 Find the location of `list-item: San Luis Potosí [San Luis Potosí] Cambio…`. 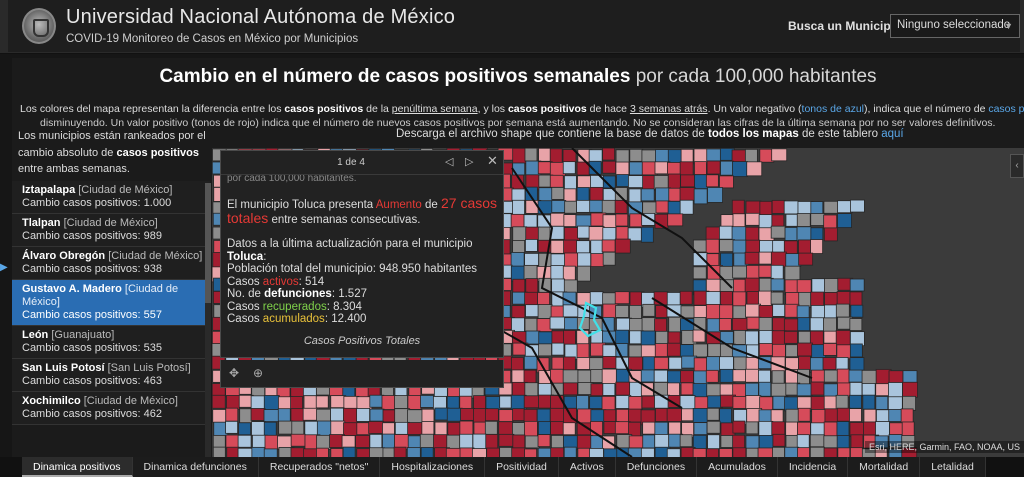

list-item: San Luis Potosí [San Luis Potosí] Cambio… is located at coordinates (111, 375).